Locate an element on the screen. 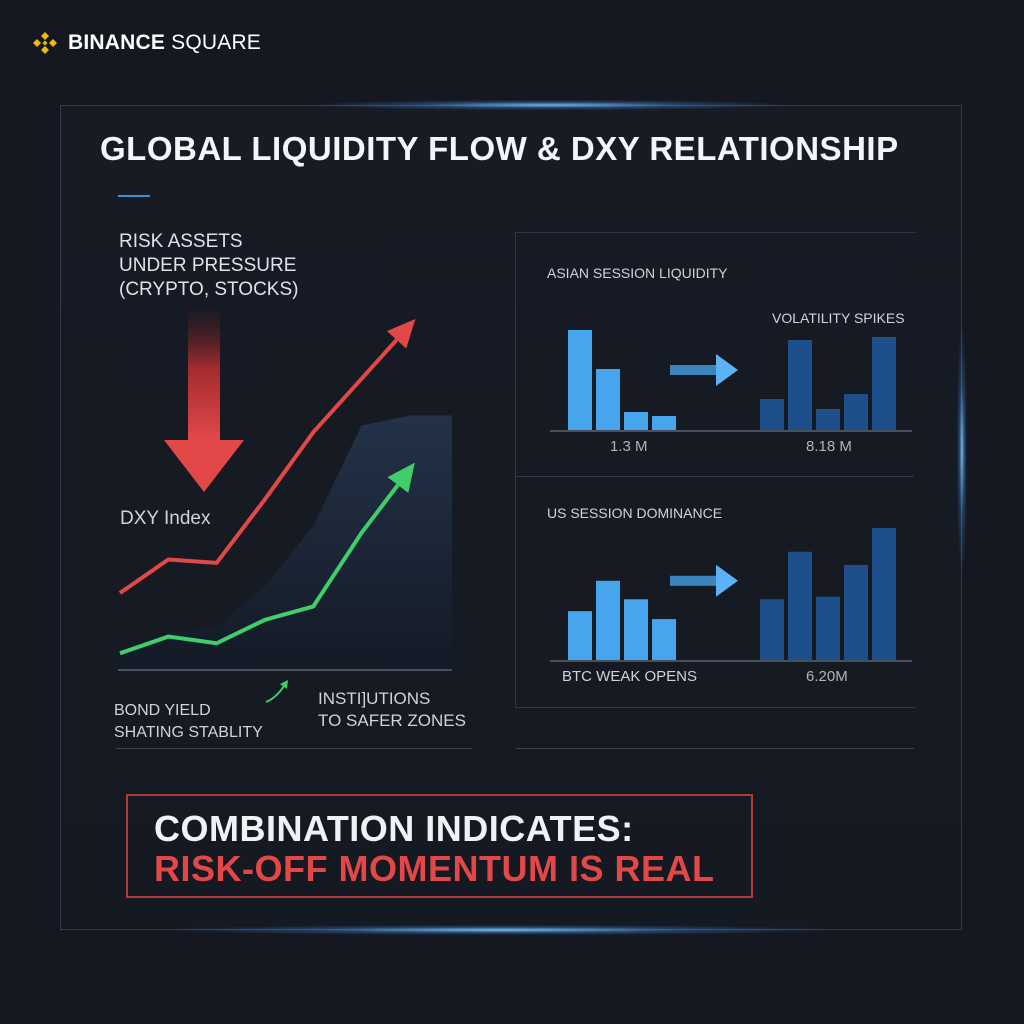 The width and height of the screenshot is (1024, 1024). liquidity-line-chart is located at coordinates (285, 490).